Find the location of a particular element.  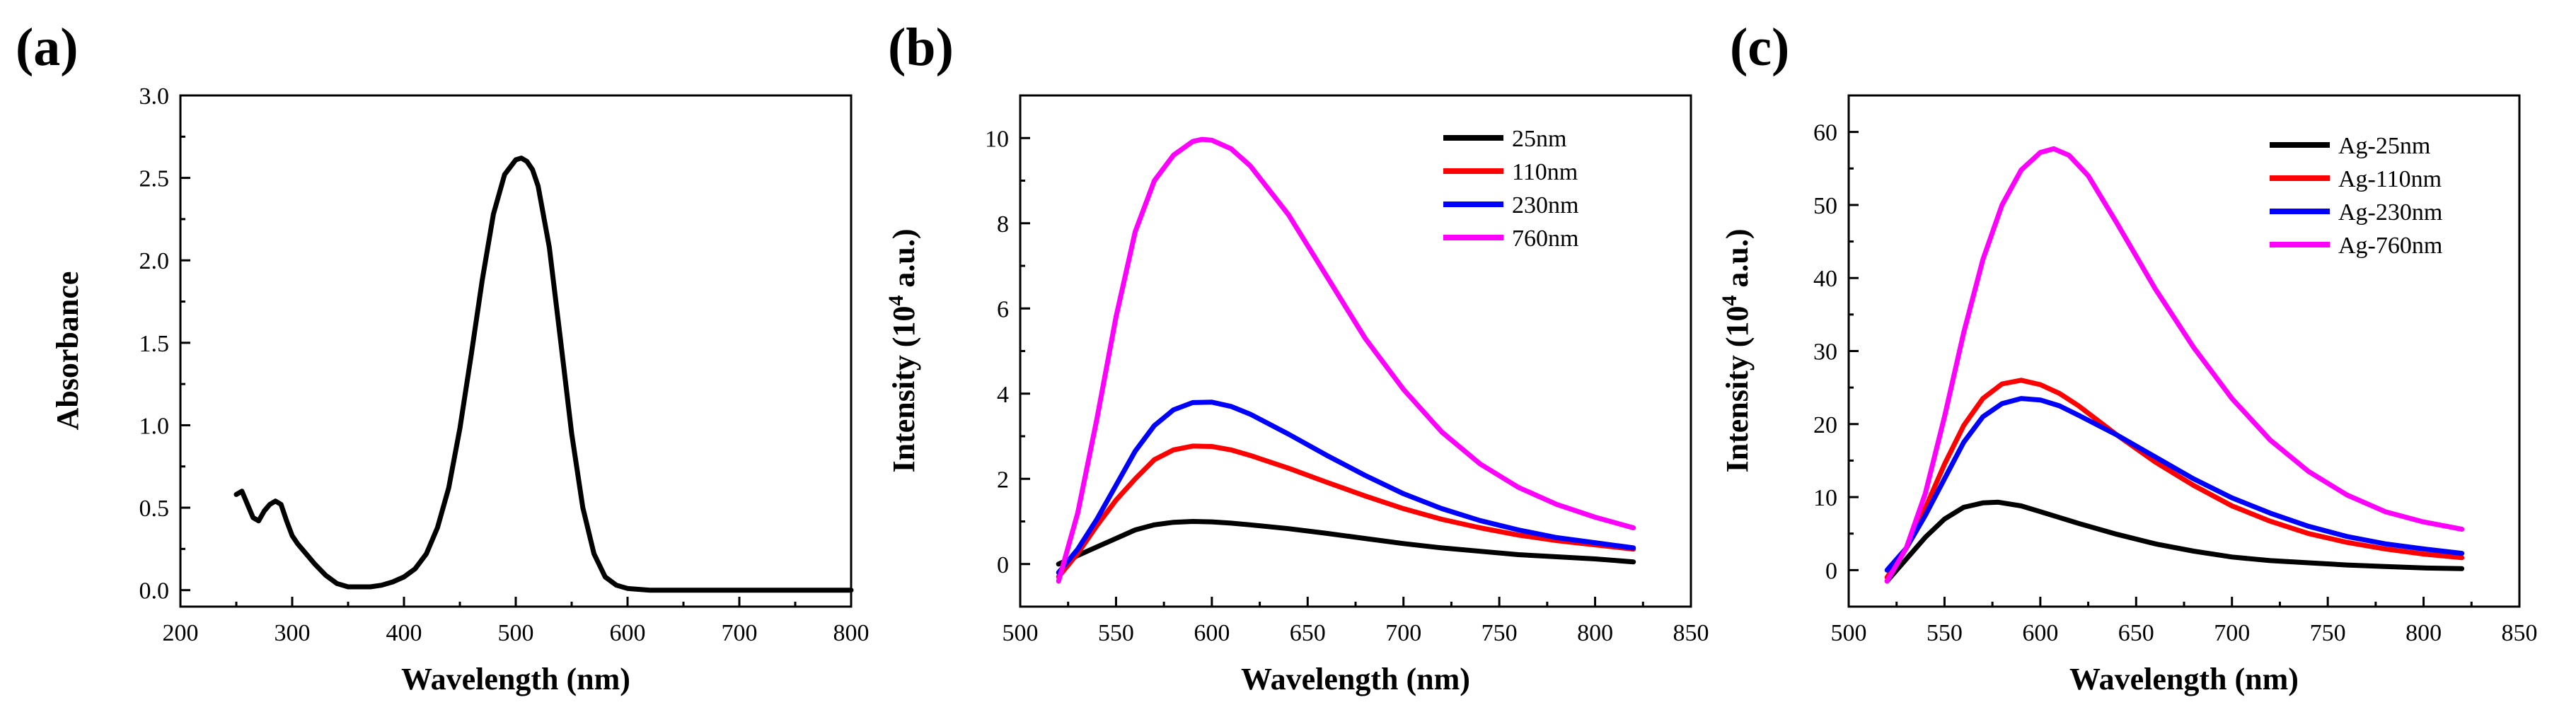

panel-a-y-axis: 0.0 0.5 1.0 1.5 2.0 2.5 3.0 is located at coordinates (164, 344).